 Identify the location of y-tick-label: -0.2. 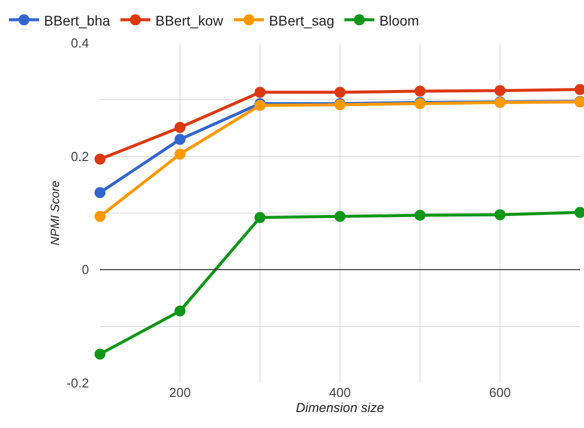
(77, 383).